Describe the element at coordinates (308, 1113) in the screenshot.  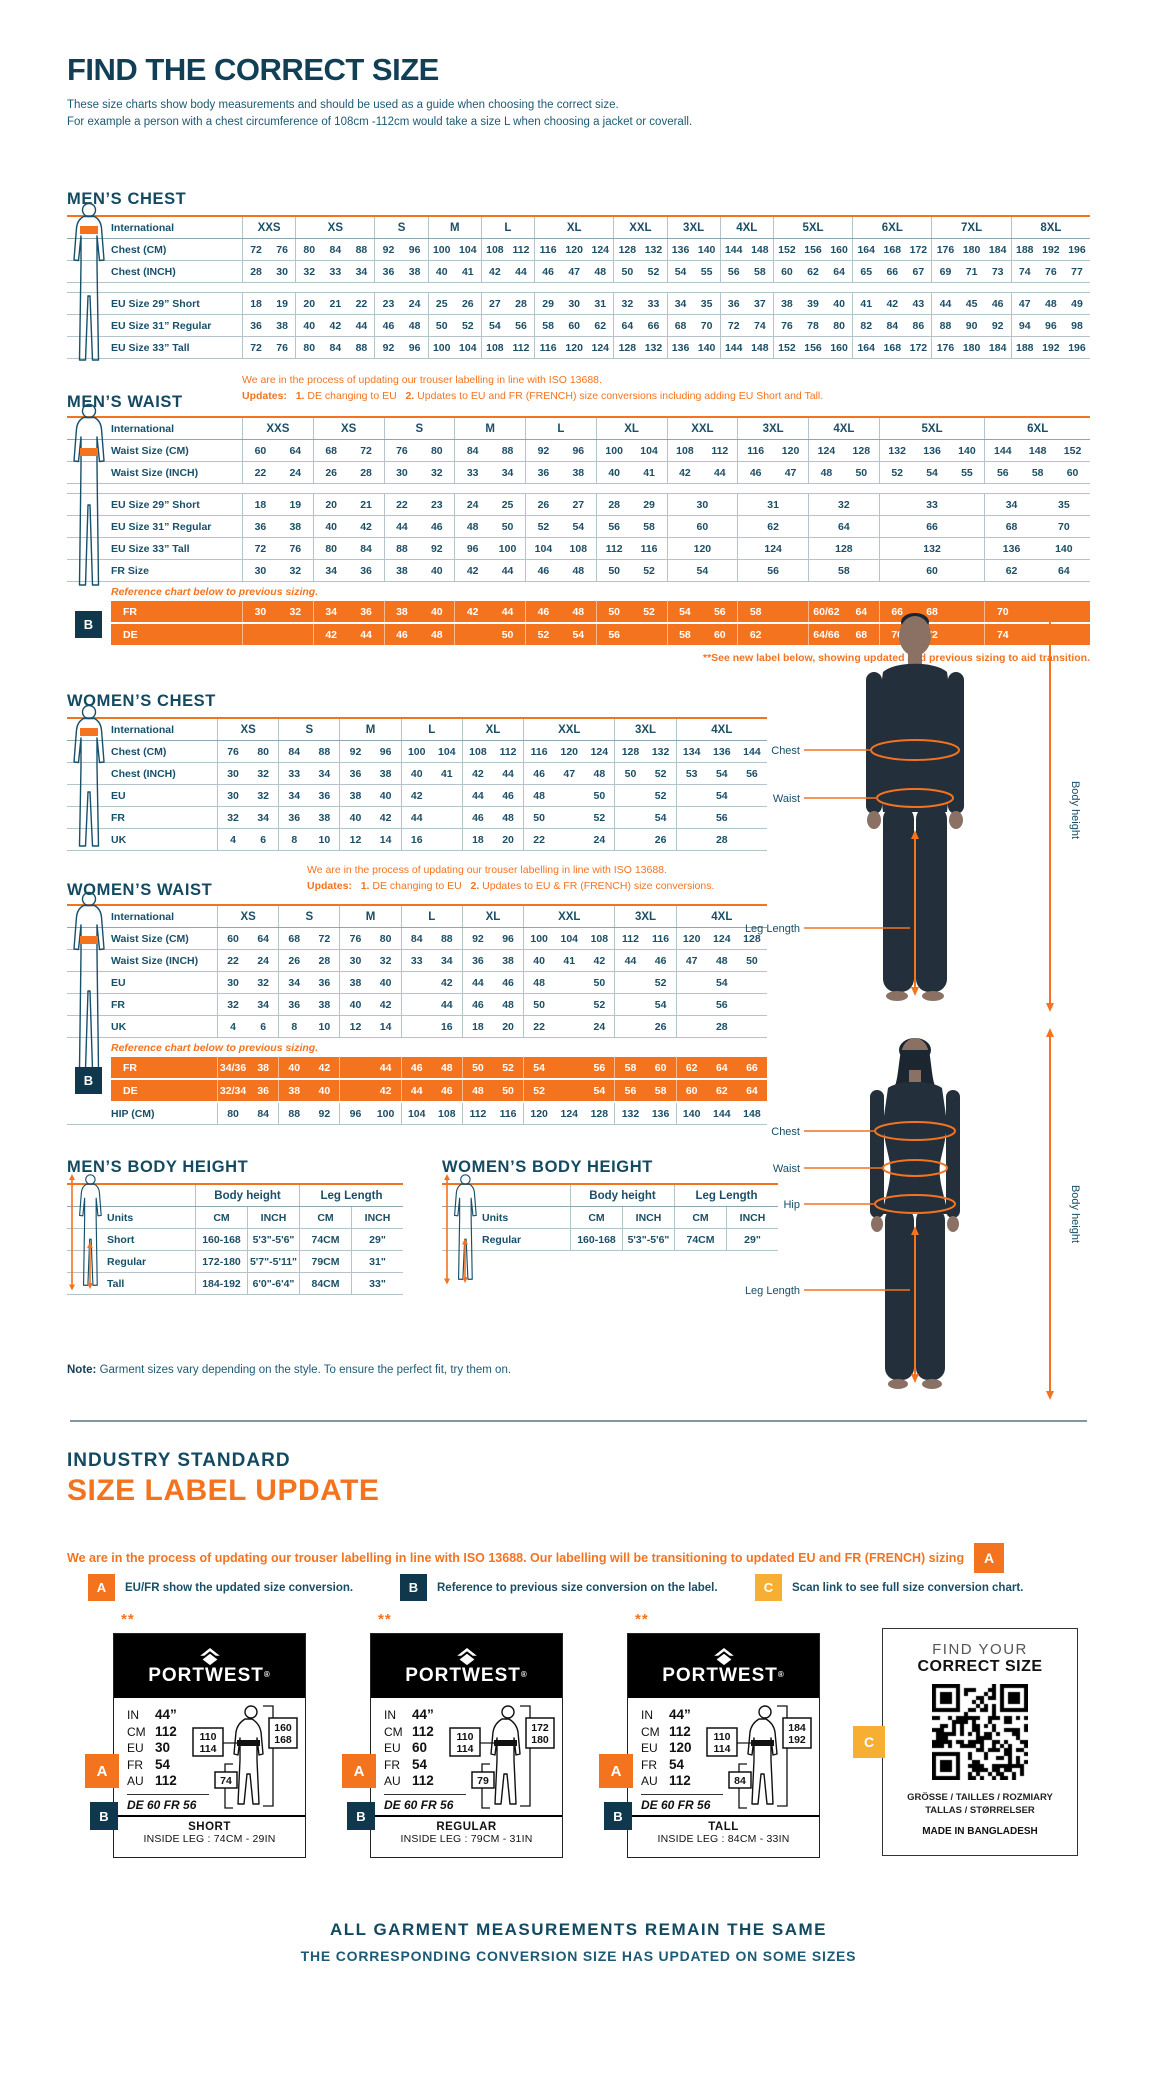
I see `size-cell: 88 92` at that location.